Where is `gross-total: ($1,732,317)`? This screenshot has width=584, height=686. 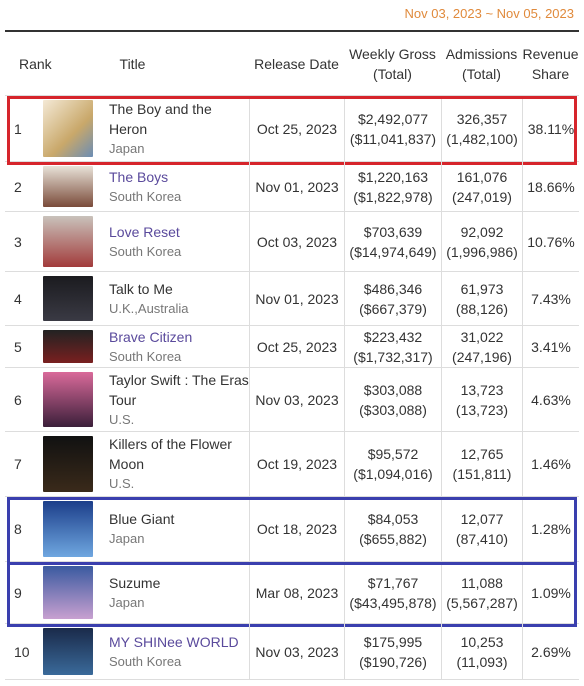 gross-total: ($1,732,317) is located at coordinates (393, 356).